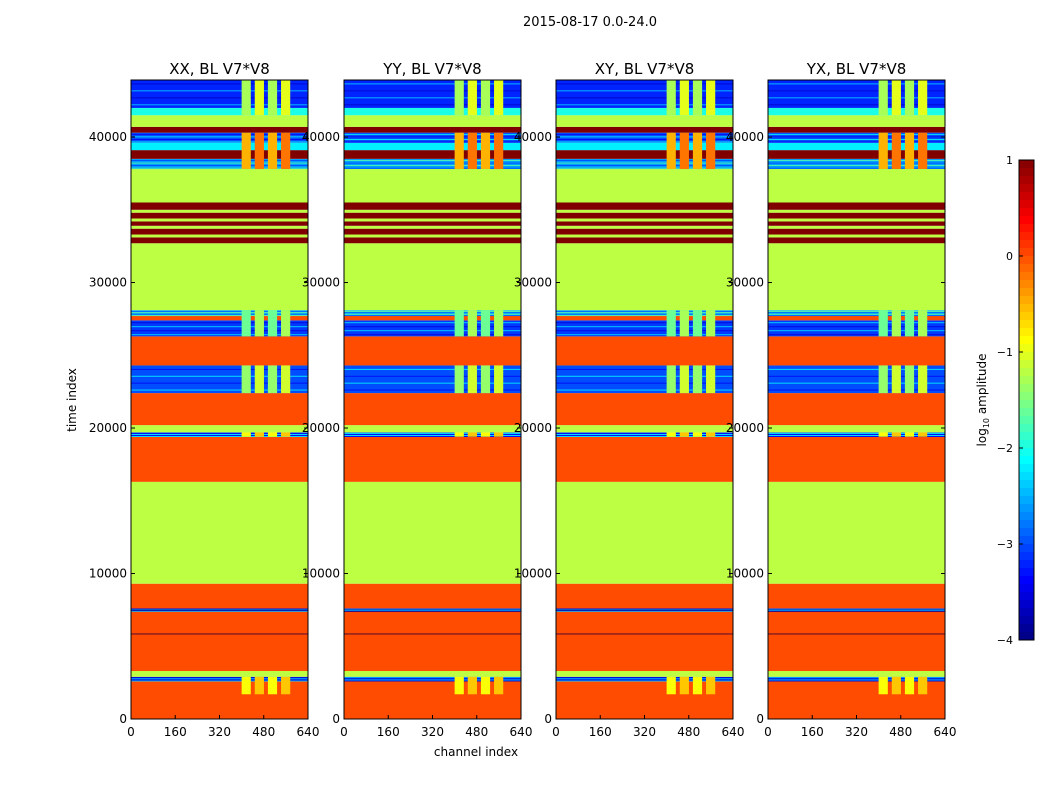 The width and height of the screenshot is (1050, 804). I want to click on colorbar-tick-label: −2, so click(1005, 448).